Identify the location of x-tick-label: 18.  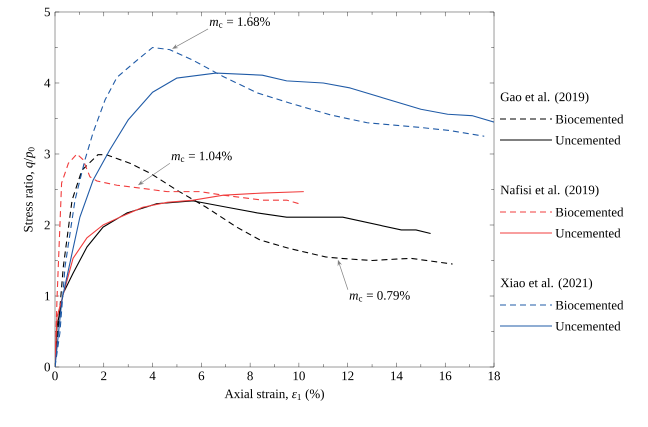
(494, 376).